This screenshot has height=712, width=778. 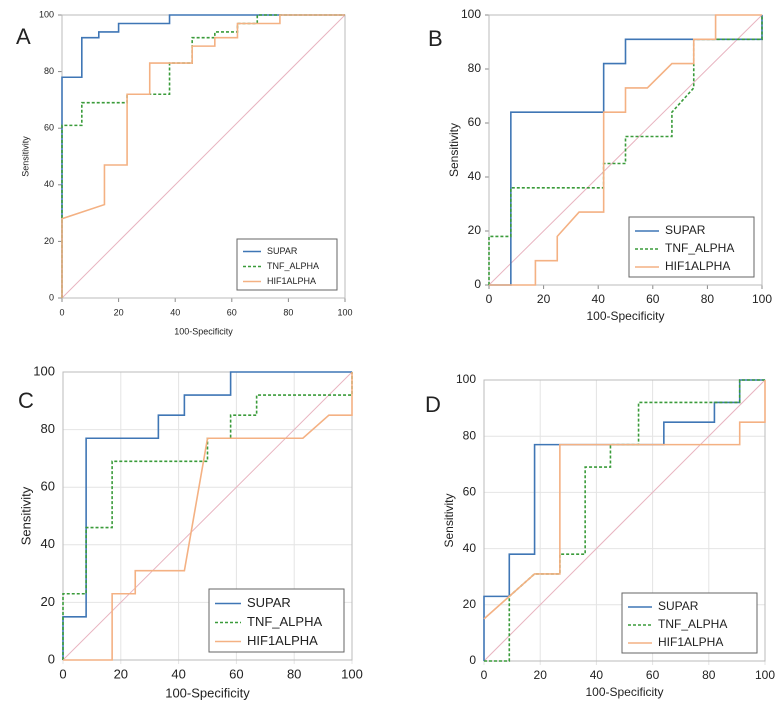 What do you see at coordinates (26, 400) in the screenshot?
I see `panel-label: C` at bounding box center [26, 400].